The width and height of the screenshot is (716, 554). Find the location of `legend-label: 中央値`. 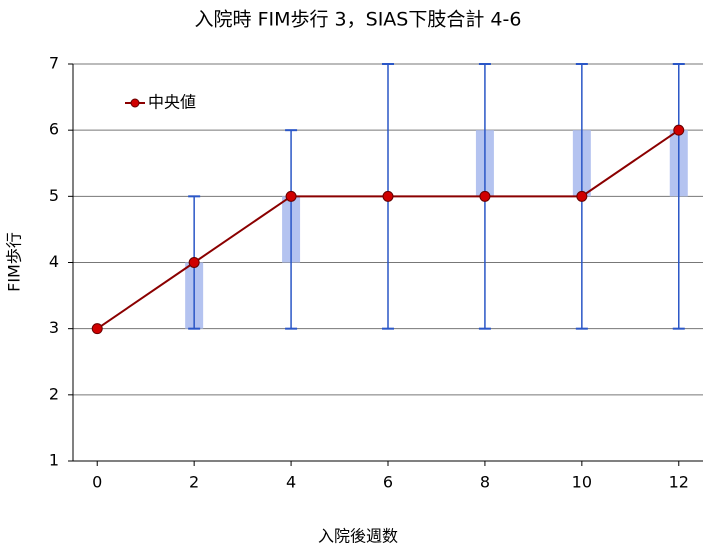

legend-label: 中央値 is located at coordinates (172, 102).